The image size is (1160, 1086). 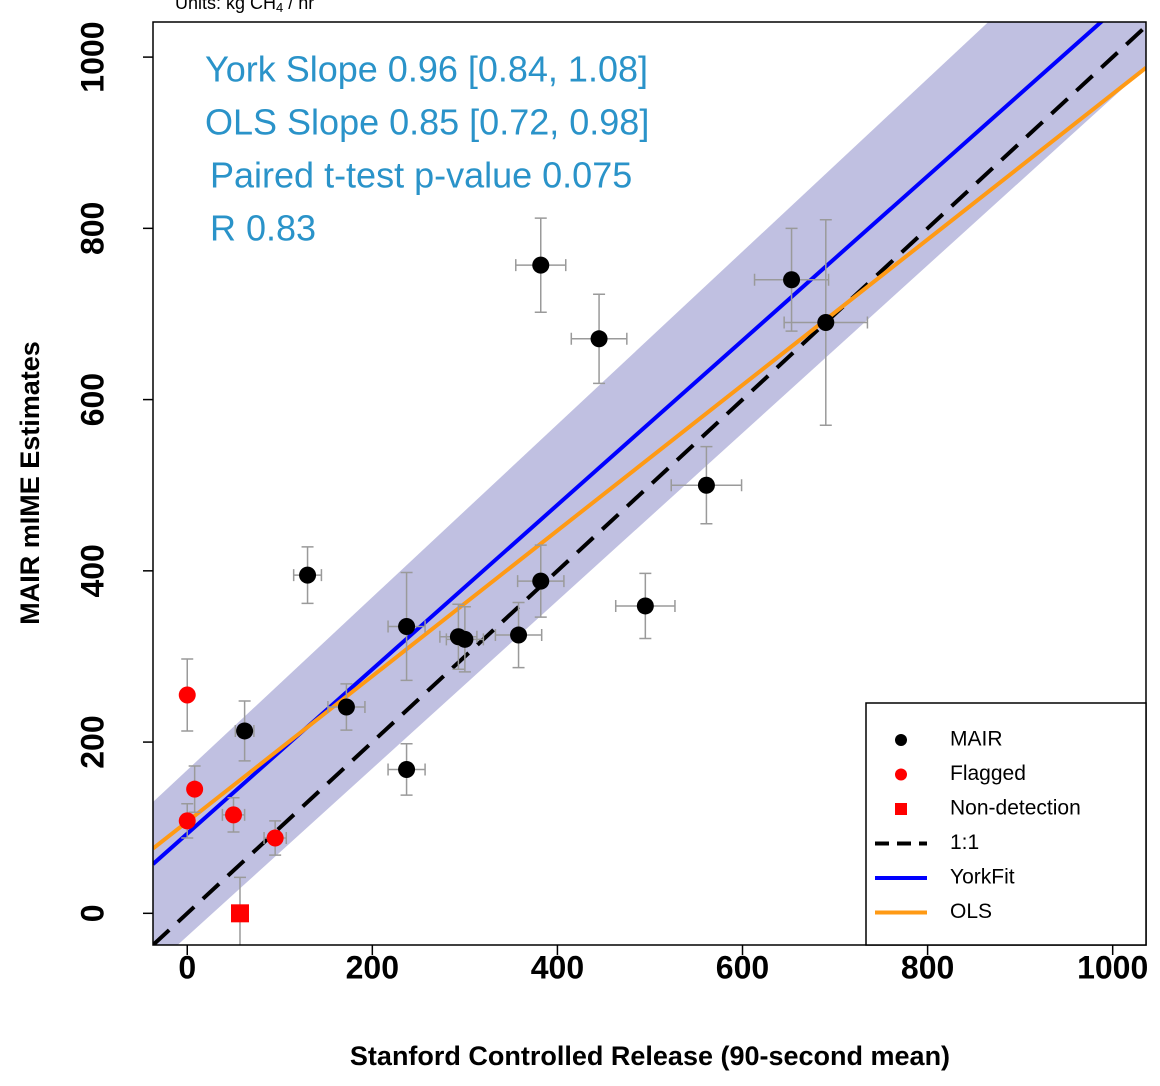 I want to click on units-label: Units: kg CH4 / hr, so click(x=244, y=7).